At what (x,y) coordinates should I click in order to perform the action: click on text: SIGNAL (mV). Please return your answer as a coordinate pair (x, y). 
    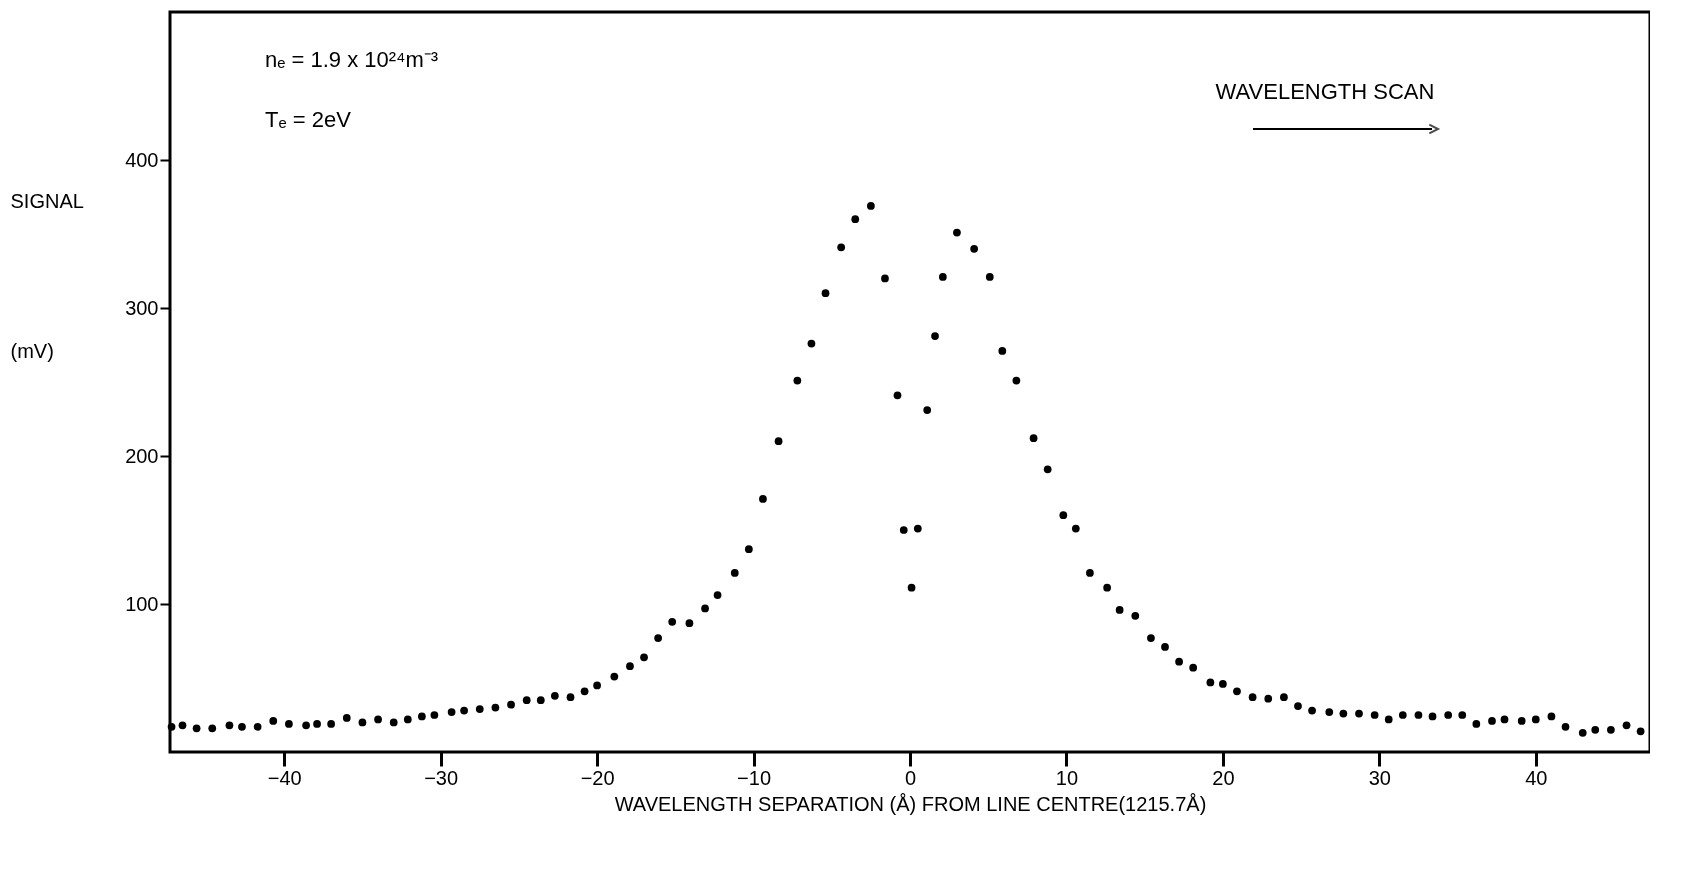
    Looking at the image, I should click on (47, 276).